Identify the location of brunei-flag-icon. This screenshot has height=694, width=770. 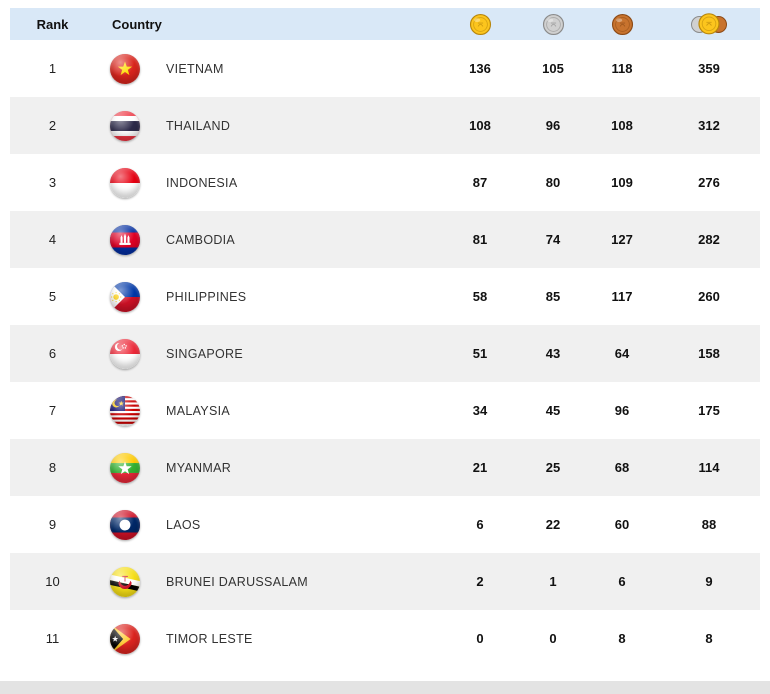
(125, 581).